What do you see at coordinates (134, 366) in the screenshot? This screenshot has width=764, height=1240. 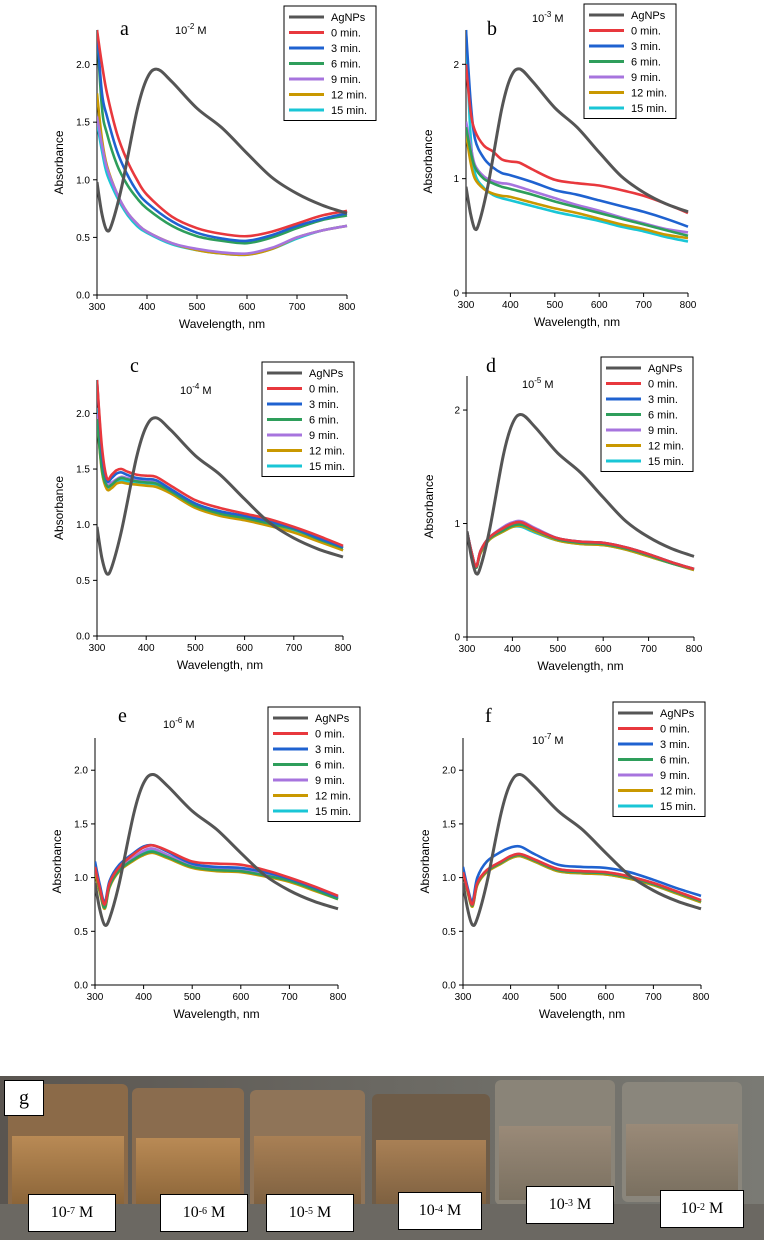 I see `panel-letter-c: c` at bounding box center [134, 366].